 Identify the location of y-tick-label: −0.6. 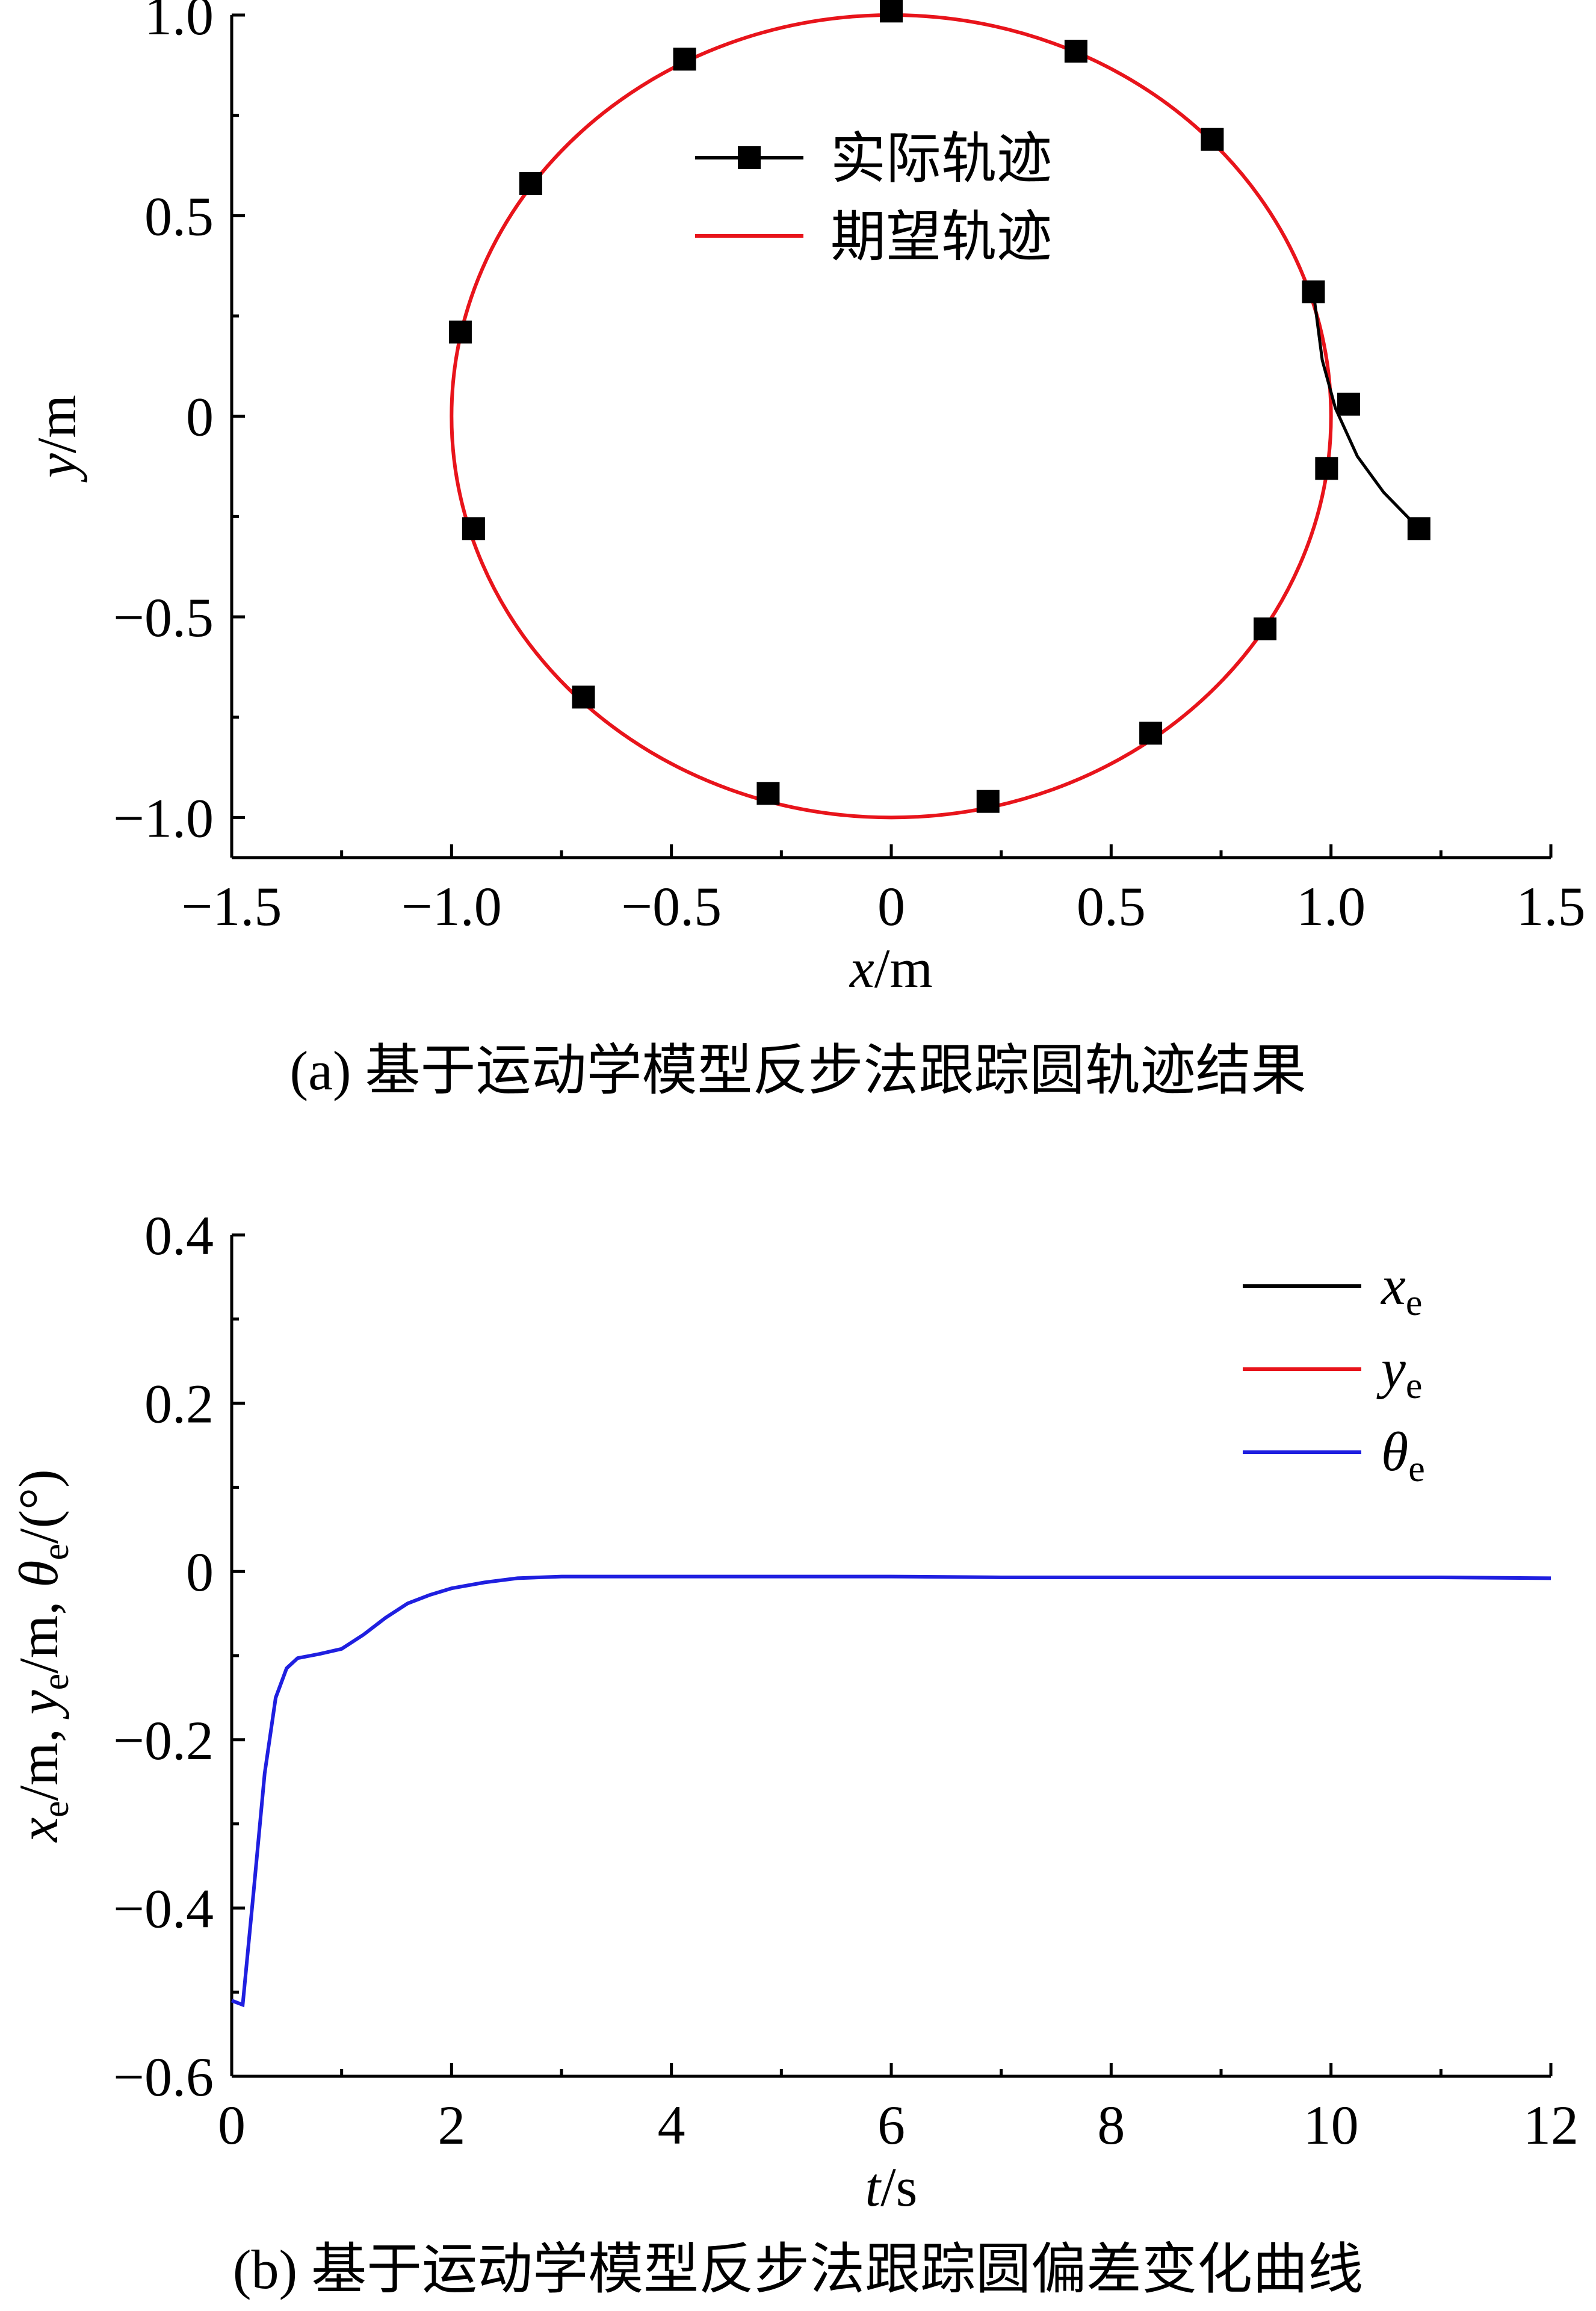
(163, 2077).